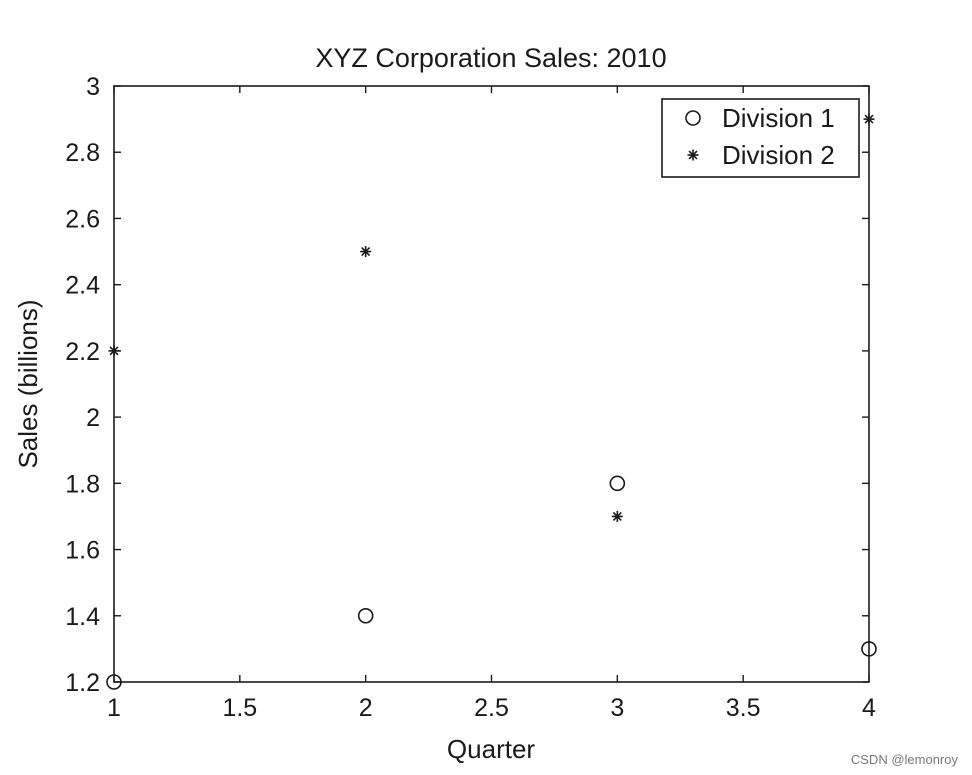 This screenshot has height=775, width=972. Describe the element at coordinates (82, 617) in the screenshot. I see `y-tick-label: 1.4` at that location.